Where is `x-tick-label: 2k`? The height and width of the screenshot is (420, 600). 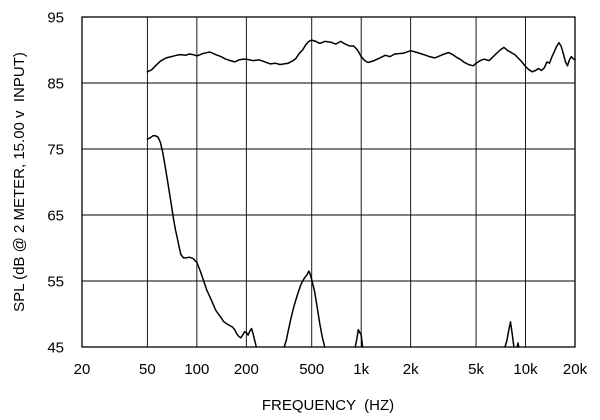 x-tick-label: 2k is located at coordinates (411, 369).